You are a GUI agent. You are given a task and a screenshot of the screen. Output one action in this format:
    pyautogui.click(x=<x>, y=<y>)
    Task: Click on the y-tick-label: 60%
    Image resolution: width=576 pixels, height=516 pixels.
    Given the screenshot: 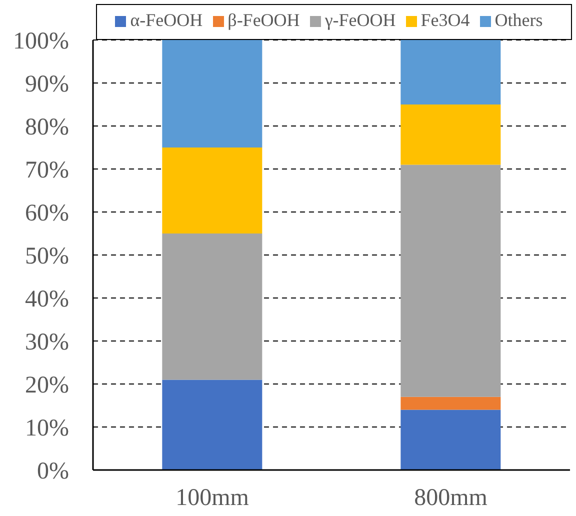 What is the action you would take?
    pyautogui.click(x=47, y=213)
    